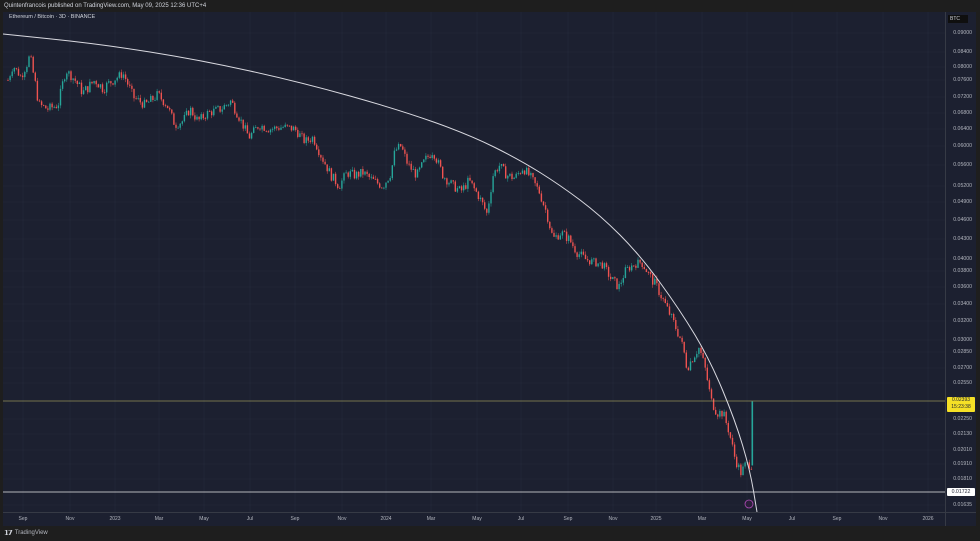 The width and height of the screenshot is (980, 541). What do you see at coordinates (962, 165) in the screenshot?
I see `price-tick-label: 0.05600` at bounding box center [962, 165].